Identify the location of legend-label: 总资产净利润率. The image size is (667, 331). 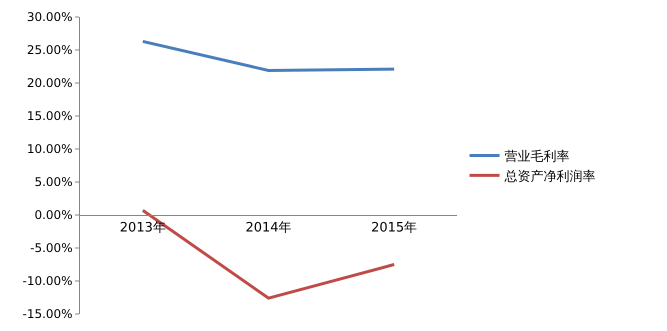
(550, 176).